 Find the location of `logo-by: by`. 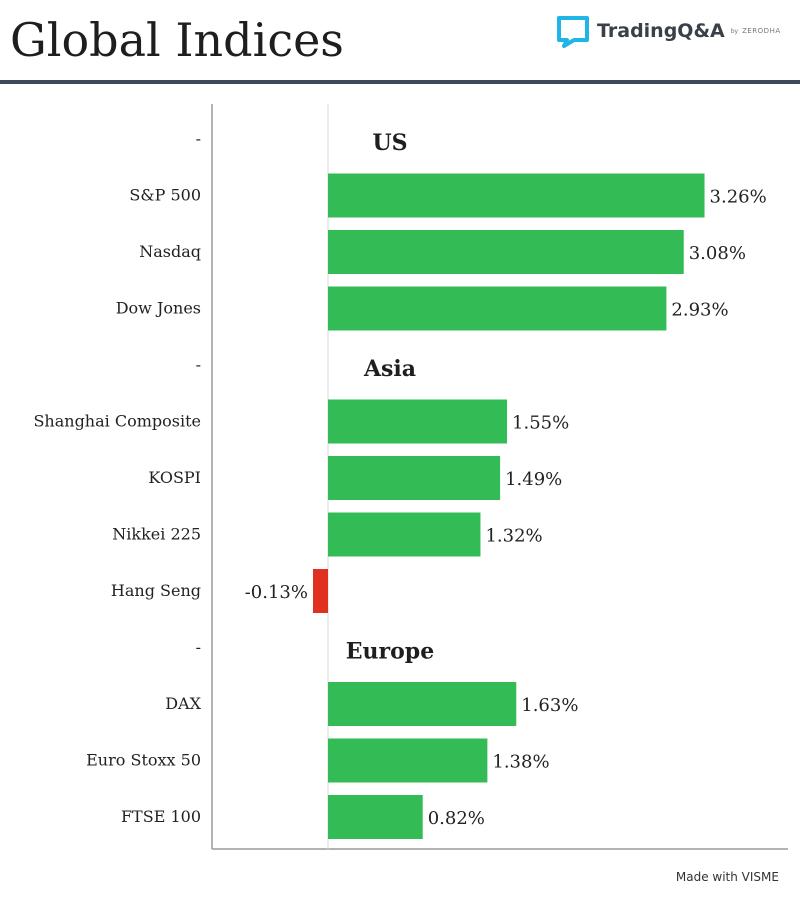

logo-by: by is located at coordinates (734, 31).